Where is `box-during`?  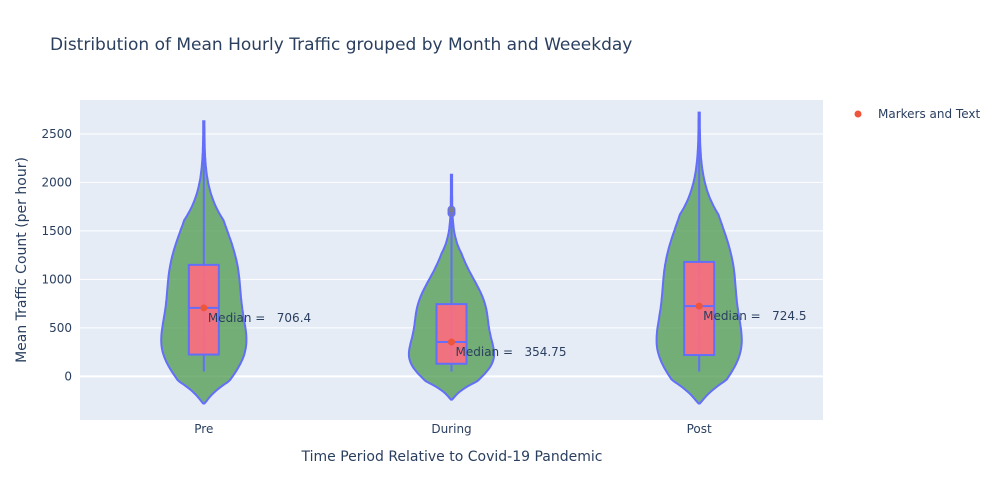 box-during is located at coordinates (451, 334).